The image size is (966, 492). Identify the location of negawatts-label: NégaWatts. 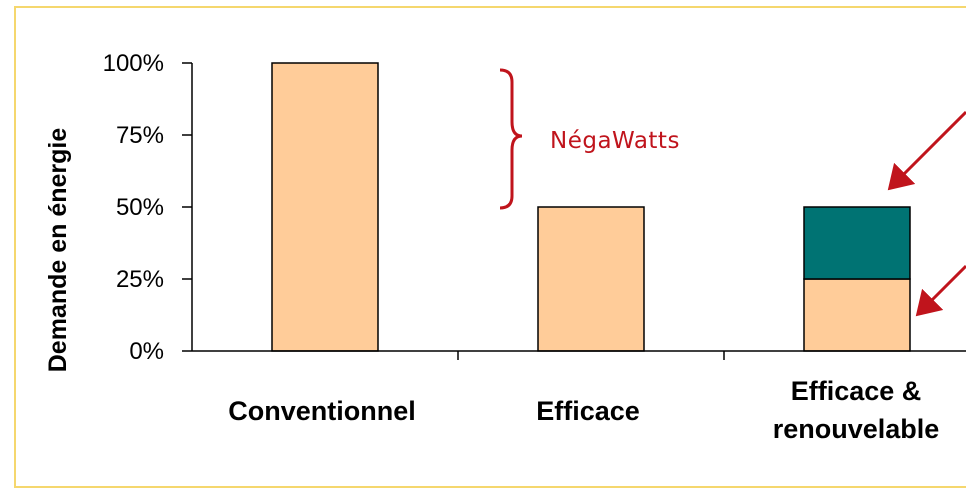
(615, 141).